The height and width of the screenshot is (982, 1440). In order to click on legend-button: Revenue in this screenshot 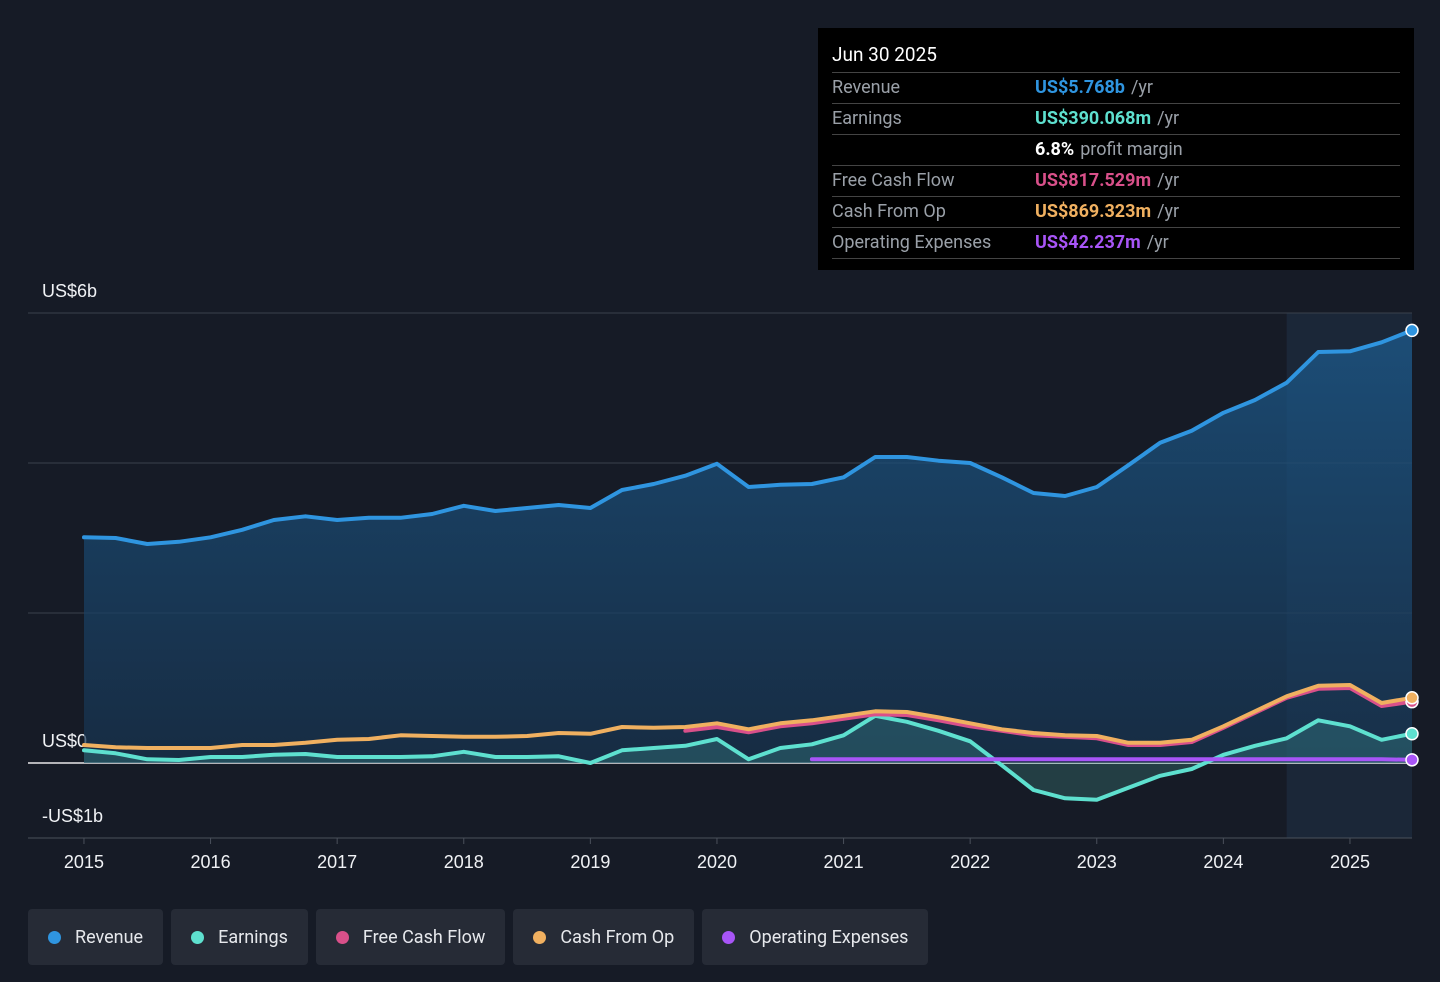, I will do `click(96, 937)`.